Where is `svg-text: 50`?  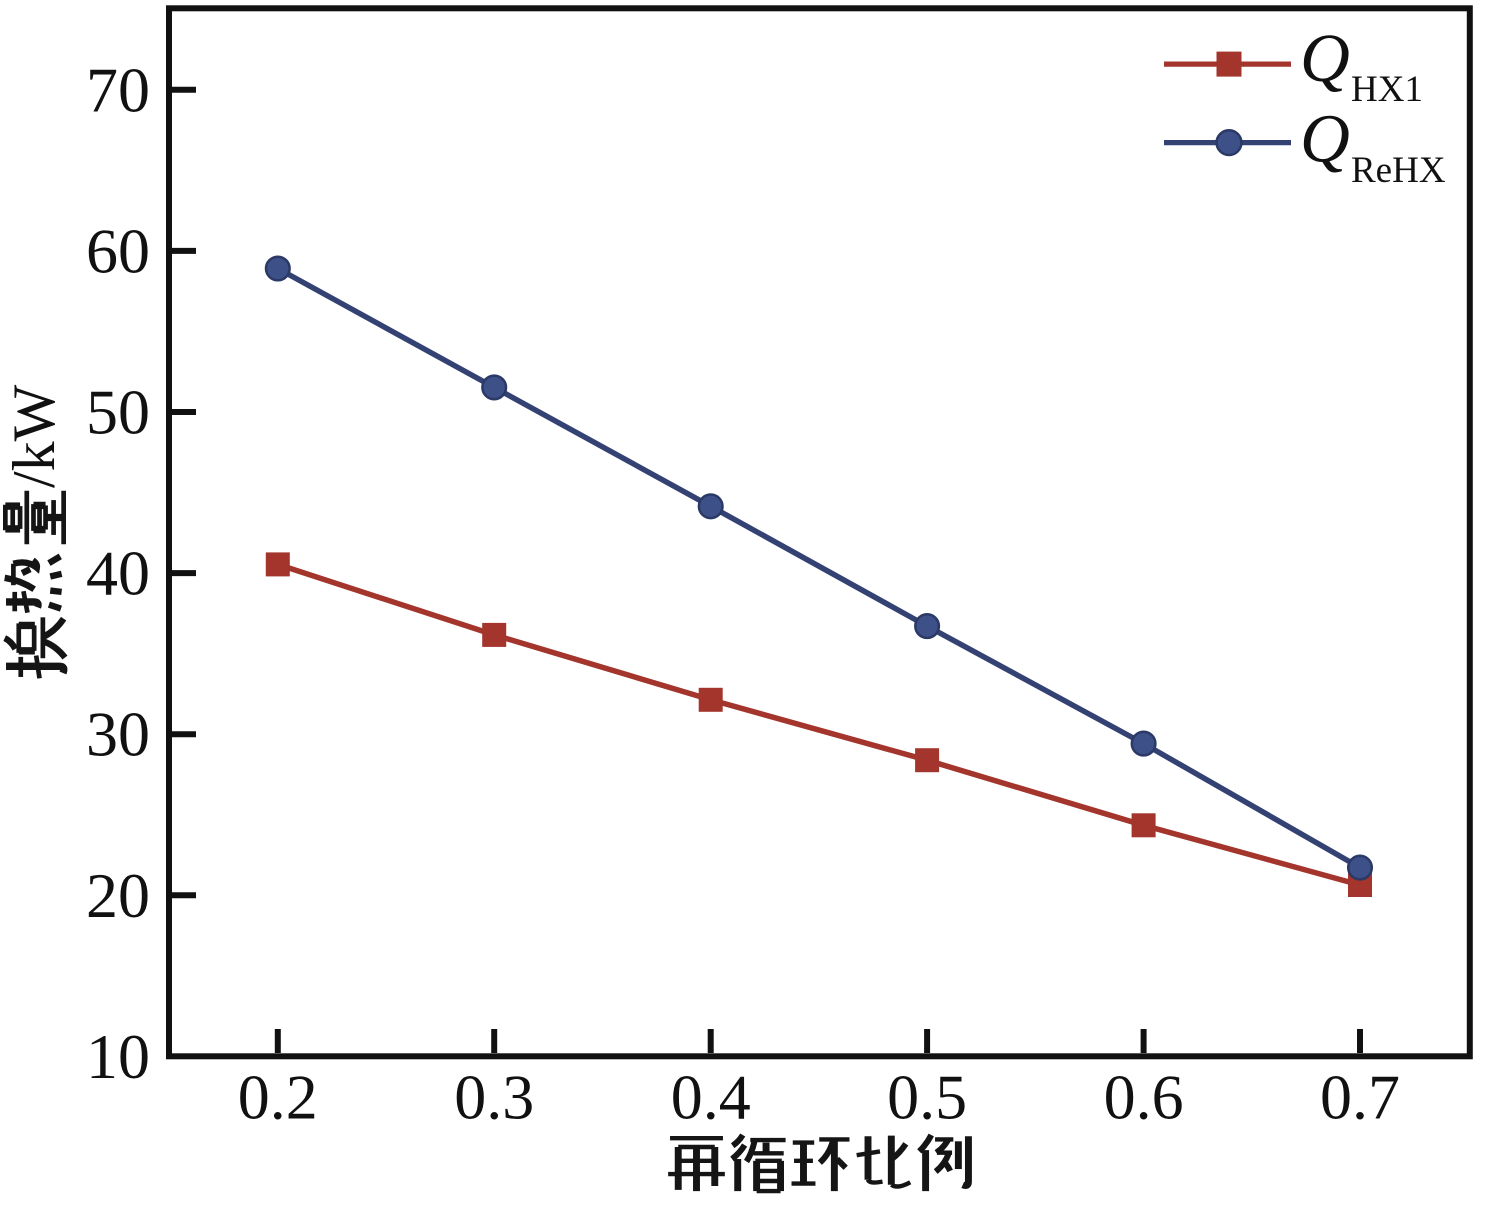 svg-text: 50 is located at coordinates (118, 412).